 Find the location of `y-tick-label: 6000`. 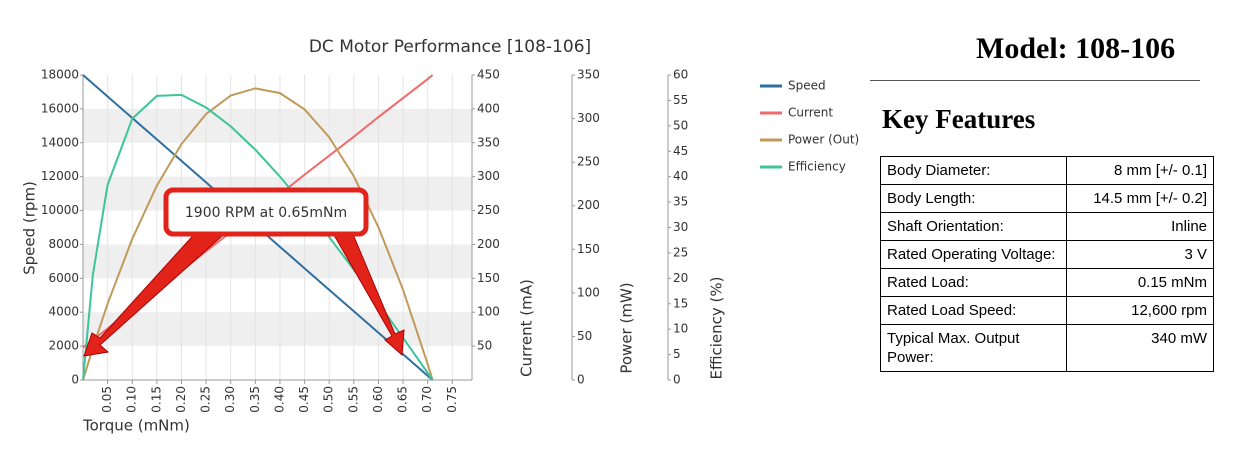

y-tick-label: 6000 is located at coordinates (63, 278).